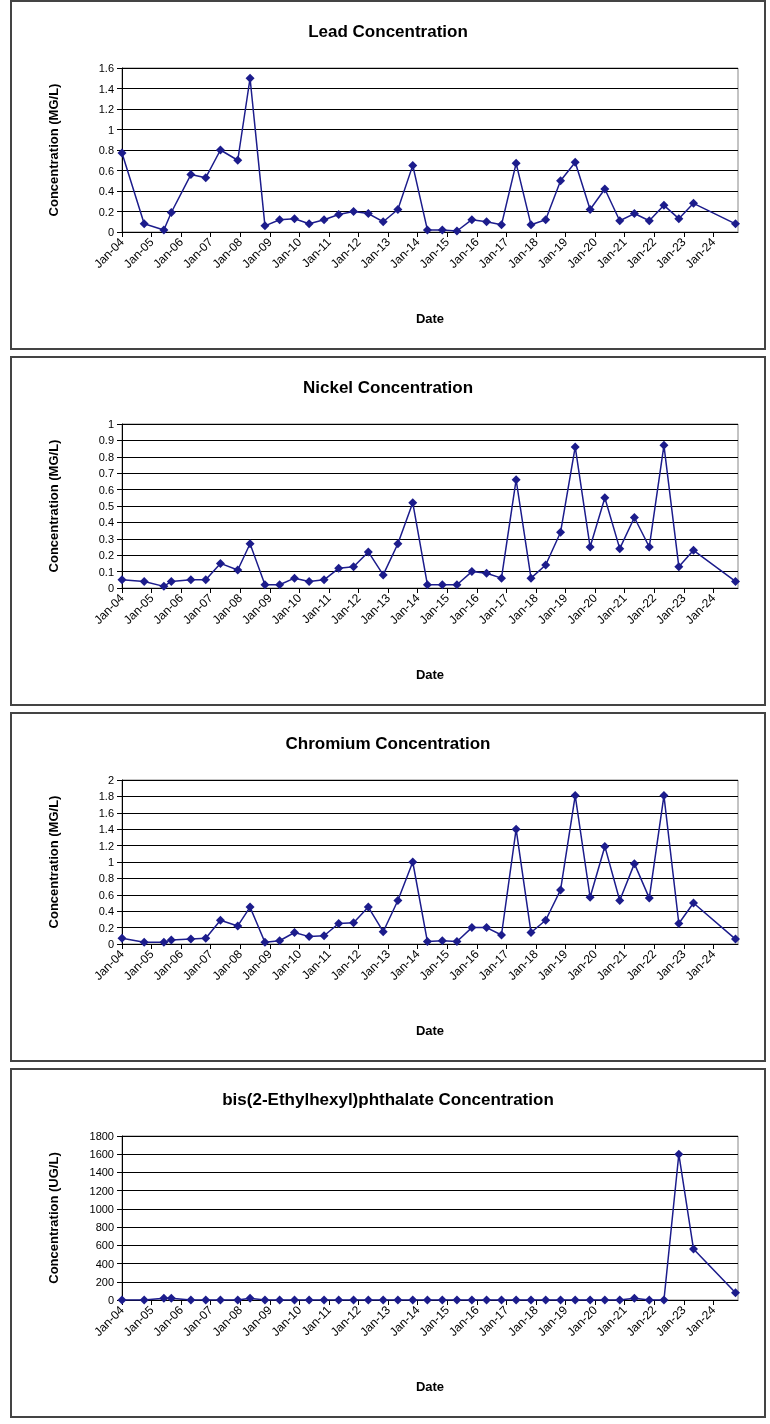 The width and height of the screenshot is (770, 1424). Describe the element at coordinates (388, 1099) in the screenshot. I see `chart-title: bis(2-Ethylhexyl)phthalate Concentration` at that location.